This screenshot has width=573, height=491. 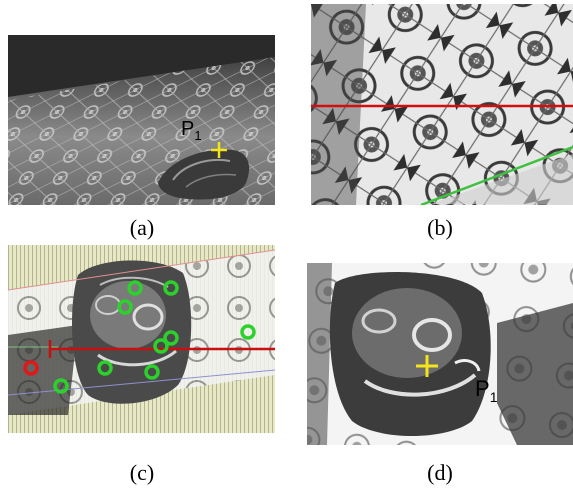 What do you see at coordinates (496, 175) in the screenshot?
I see `guide-line-green` at bounding box center [496, 175].